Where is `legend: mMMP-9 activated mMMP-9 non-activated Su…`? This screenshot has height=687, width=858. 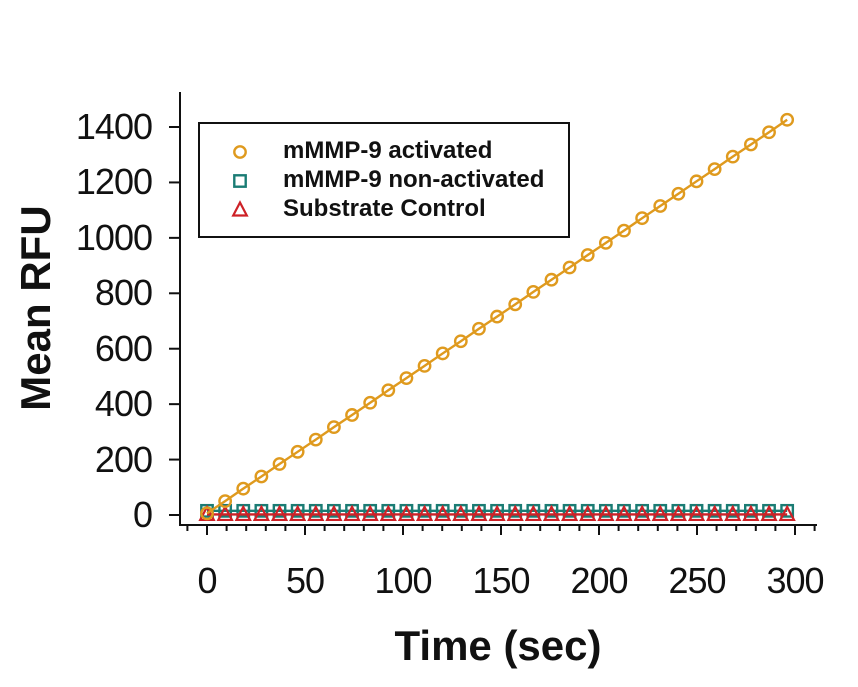 legend: mMMP-9 activated mMMP-9 non-activated Su… is located at coordinates (384, 180).